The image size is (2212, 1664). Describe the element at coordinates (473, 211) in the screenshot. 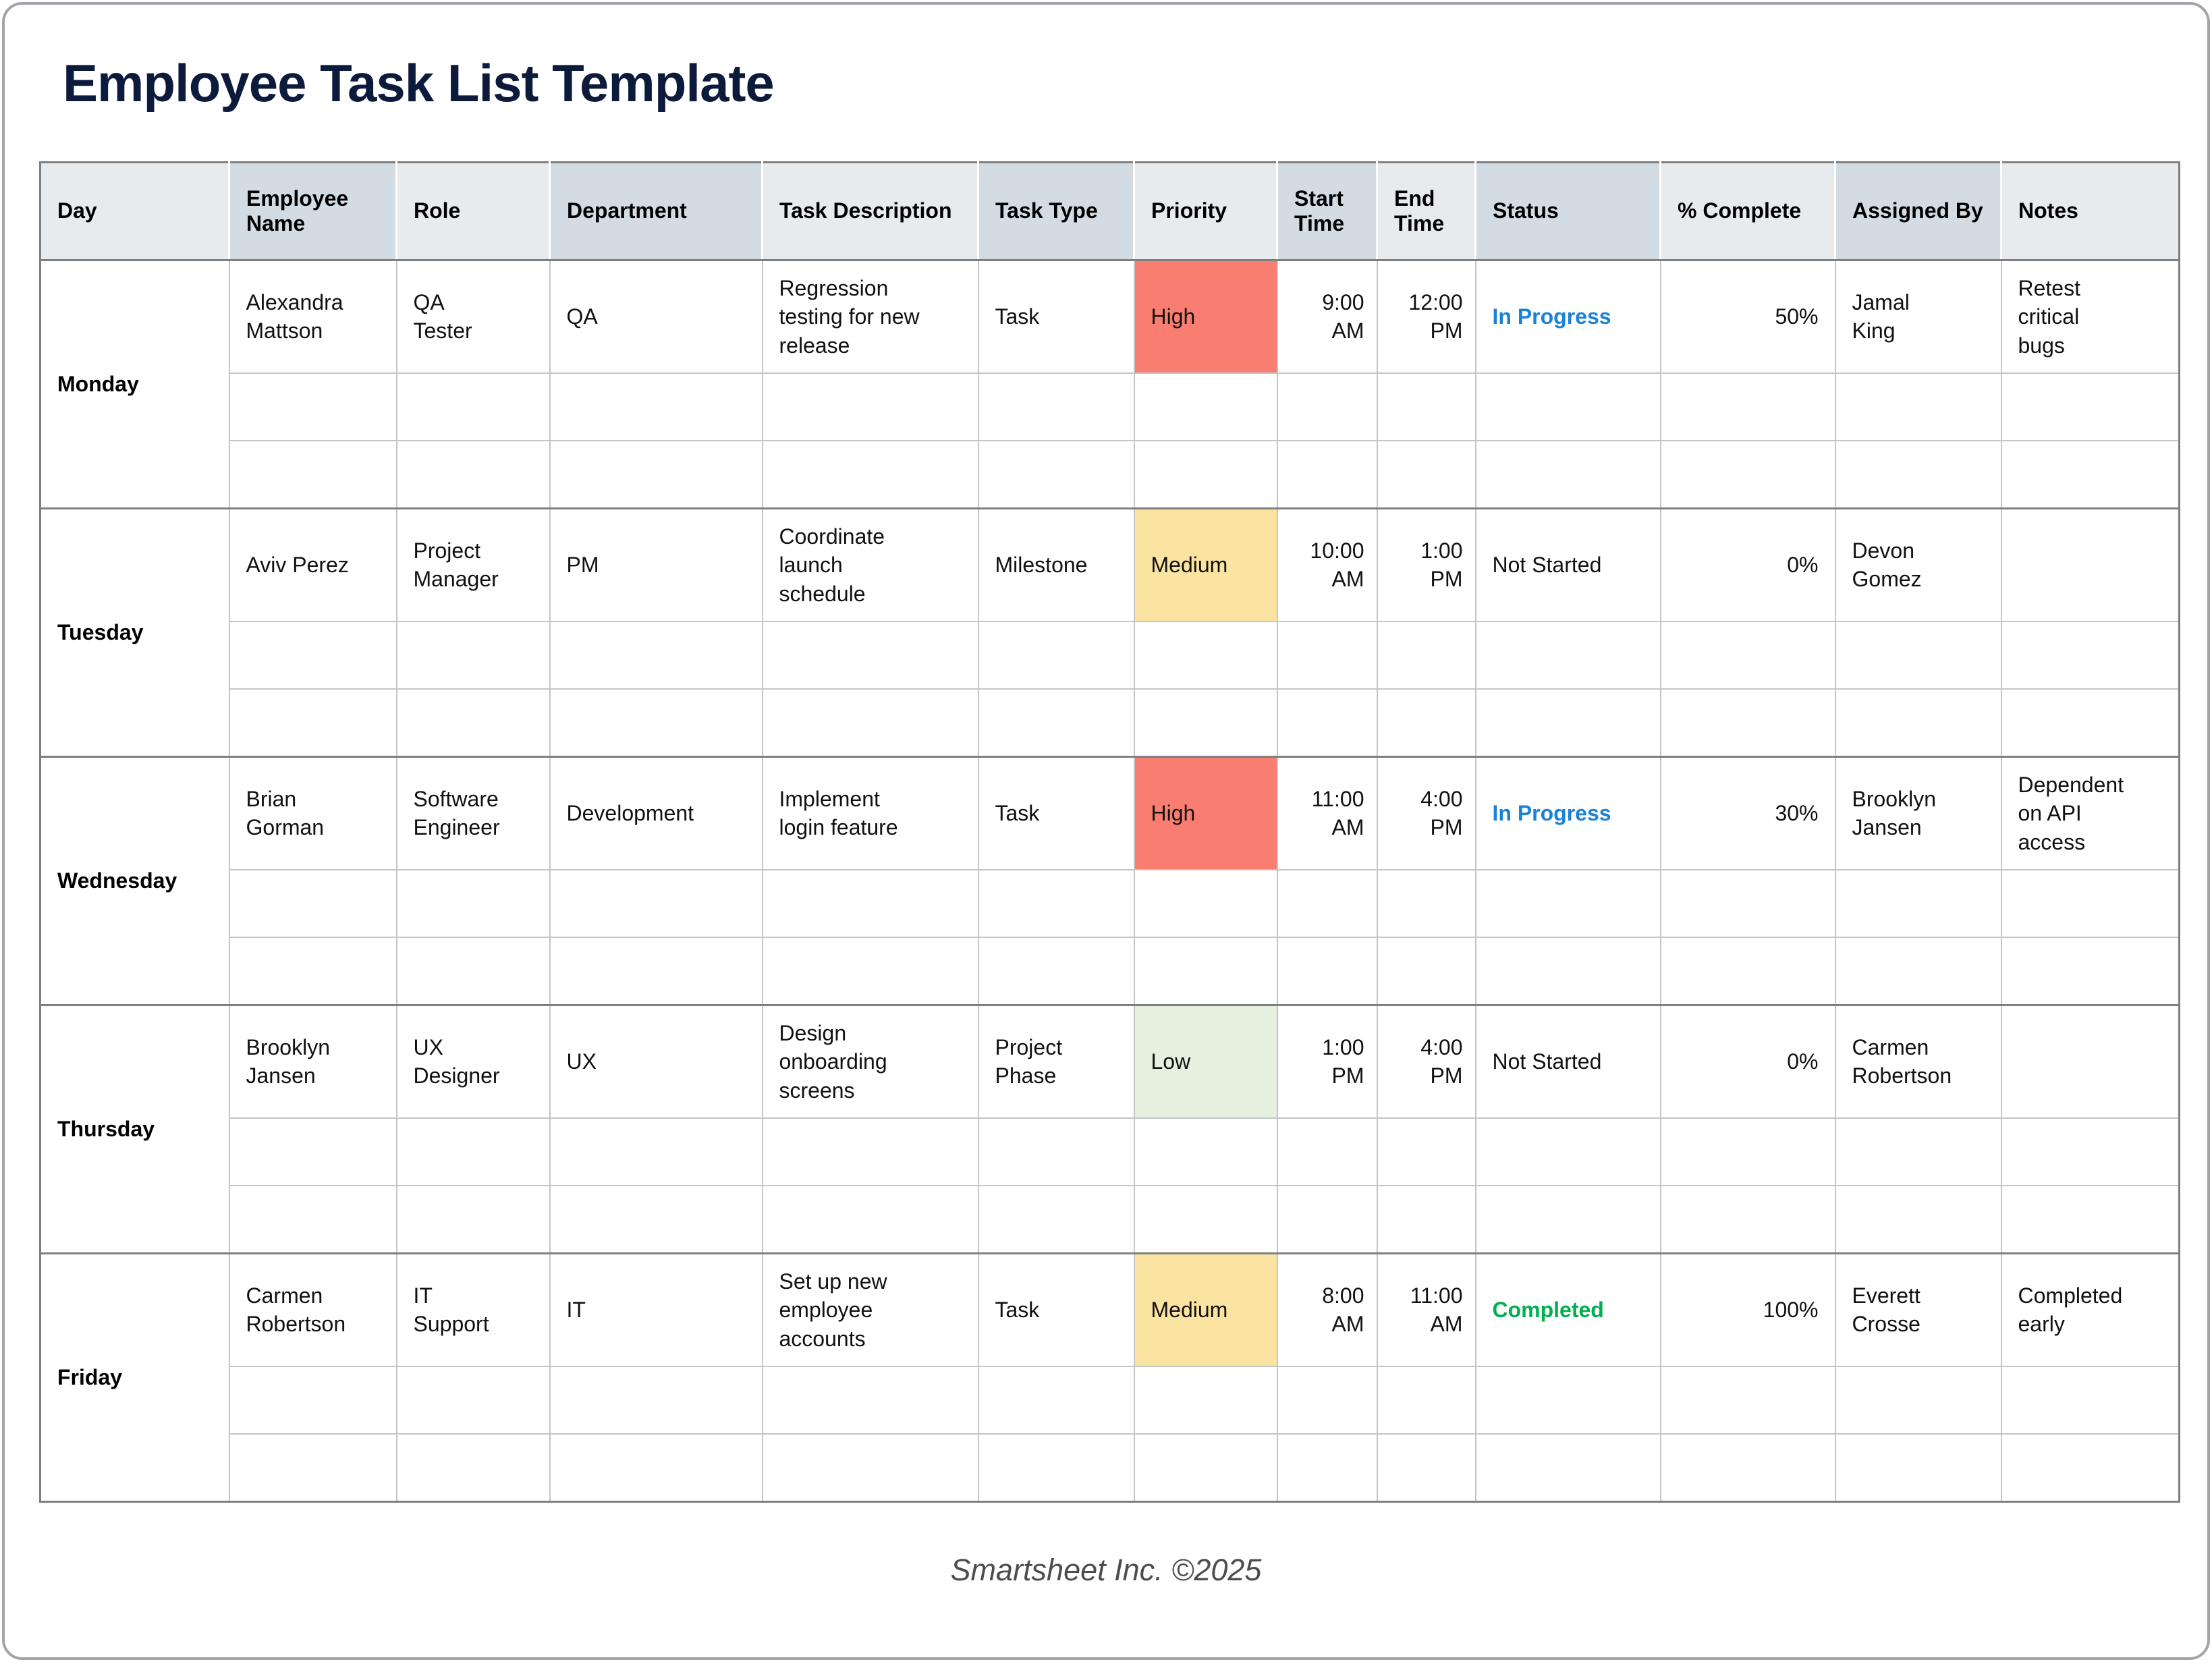

I see `col-role: Role` at that location.